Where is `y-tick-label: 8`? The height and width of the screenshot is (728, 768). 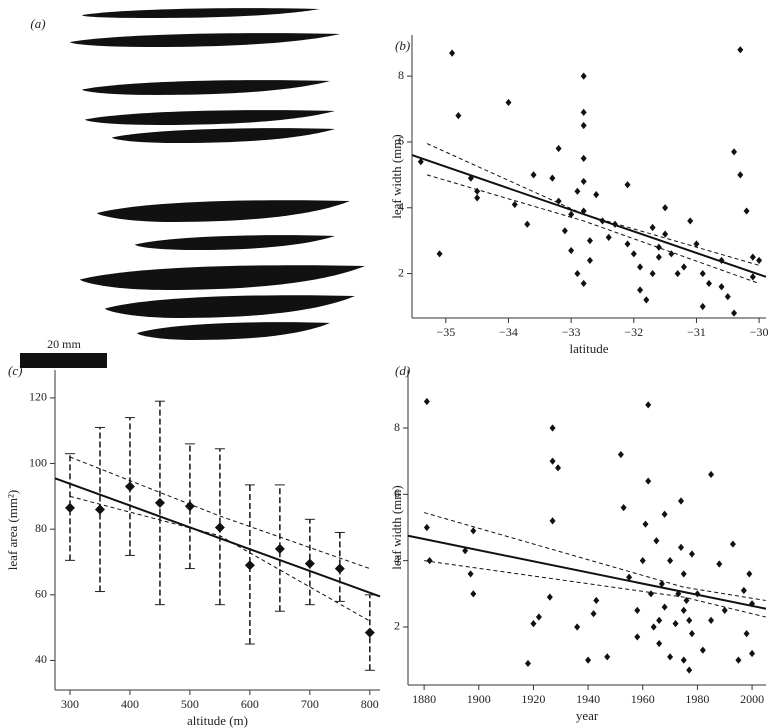 y-tick-label: 8 is located at coordinates (401, 75).